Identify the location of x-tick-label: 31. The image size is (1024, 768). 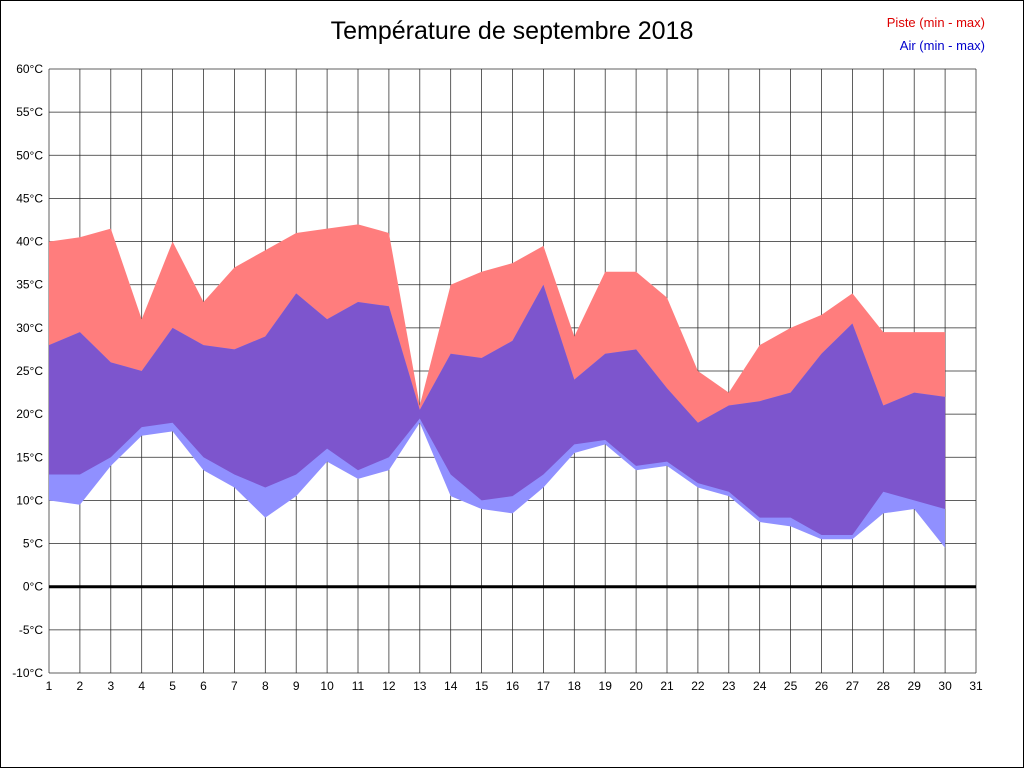
(976, 686).